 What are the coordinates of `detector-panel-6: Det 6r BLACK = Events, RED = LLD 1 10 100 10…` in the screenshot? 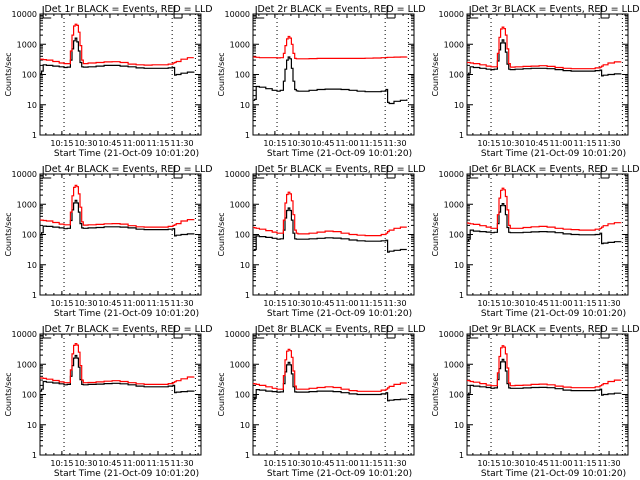 It's located at (535, 241).